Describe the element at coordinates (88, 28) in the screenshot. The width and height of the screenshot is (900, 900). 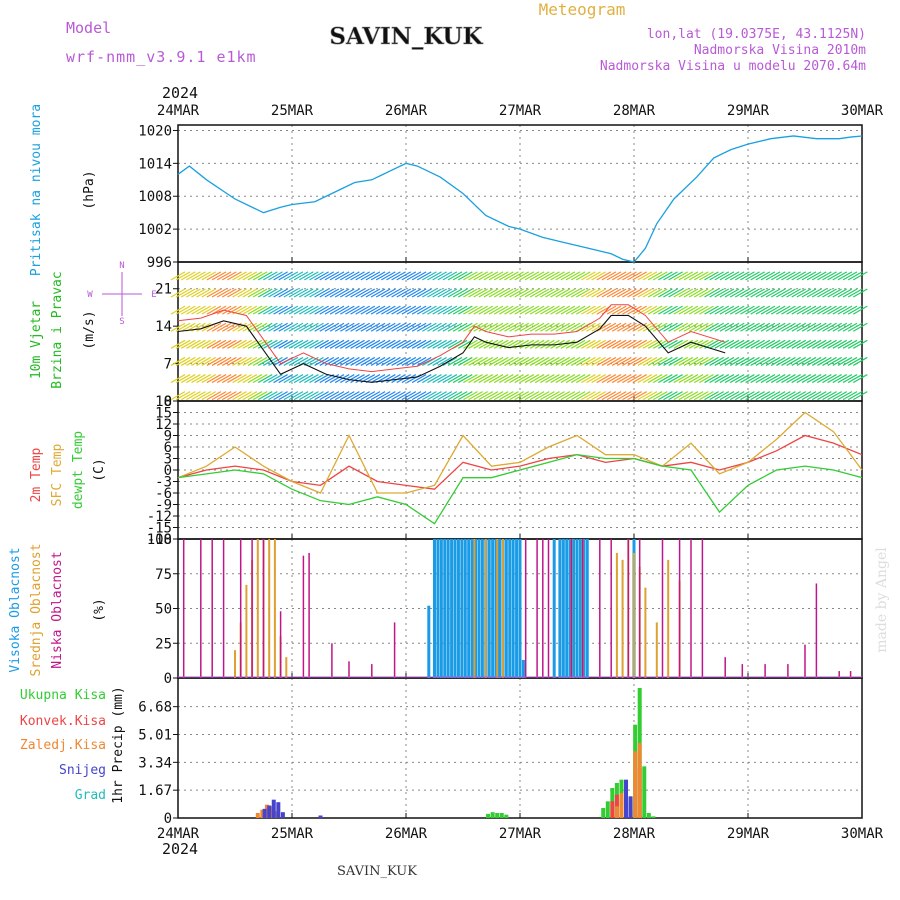
I see `model-label: Model` at that location.